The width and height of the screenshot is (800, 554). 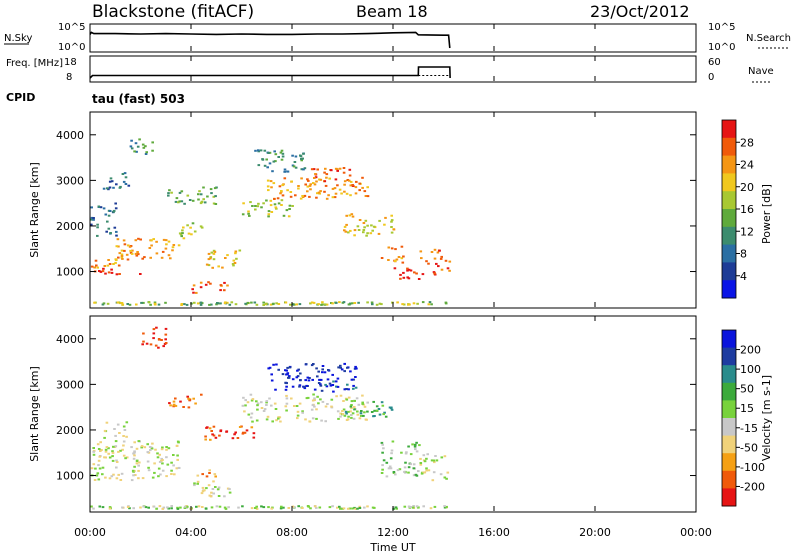 What do you see at coordinates (71, 27) in the screenshot?
I see `noise-left-tick-top: 10^5` at bounding box center [71, 27].